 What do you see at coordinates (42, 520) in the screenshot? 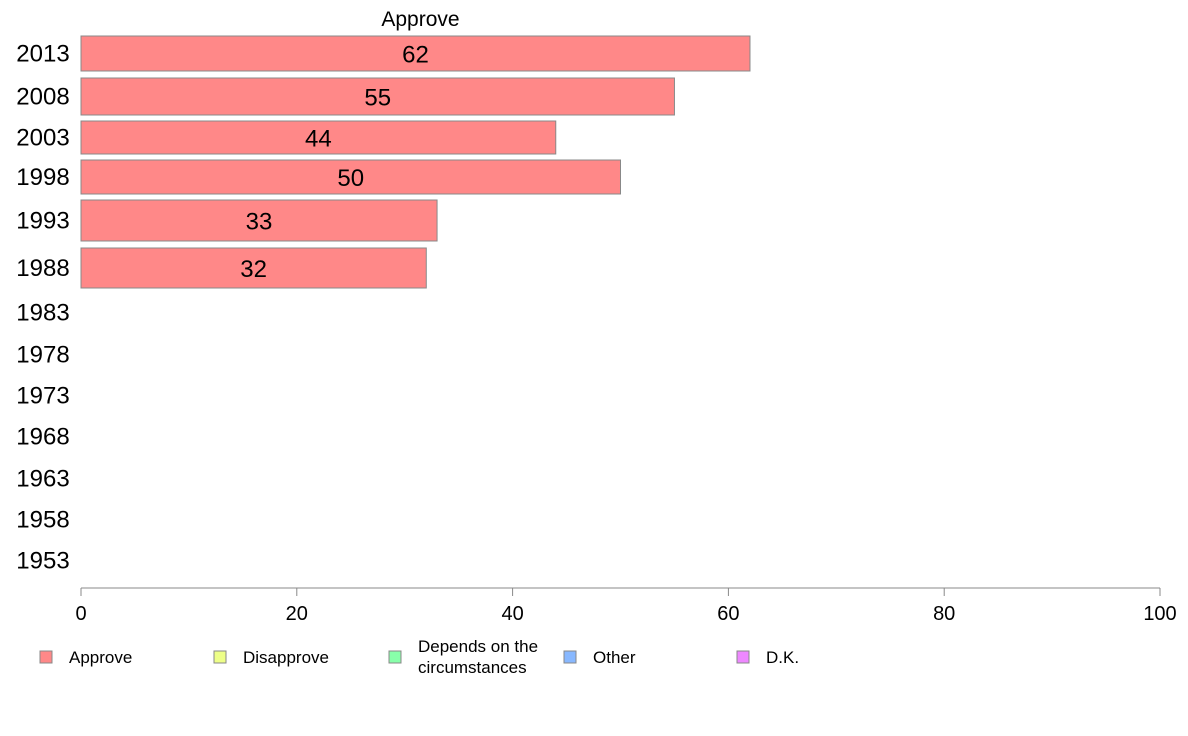
I see `y-tick-label-1958: 1958` at bounding box center [42, 520].